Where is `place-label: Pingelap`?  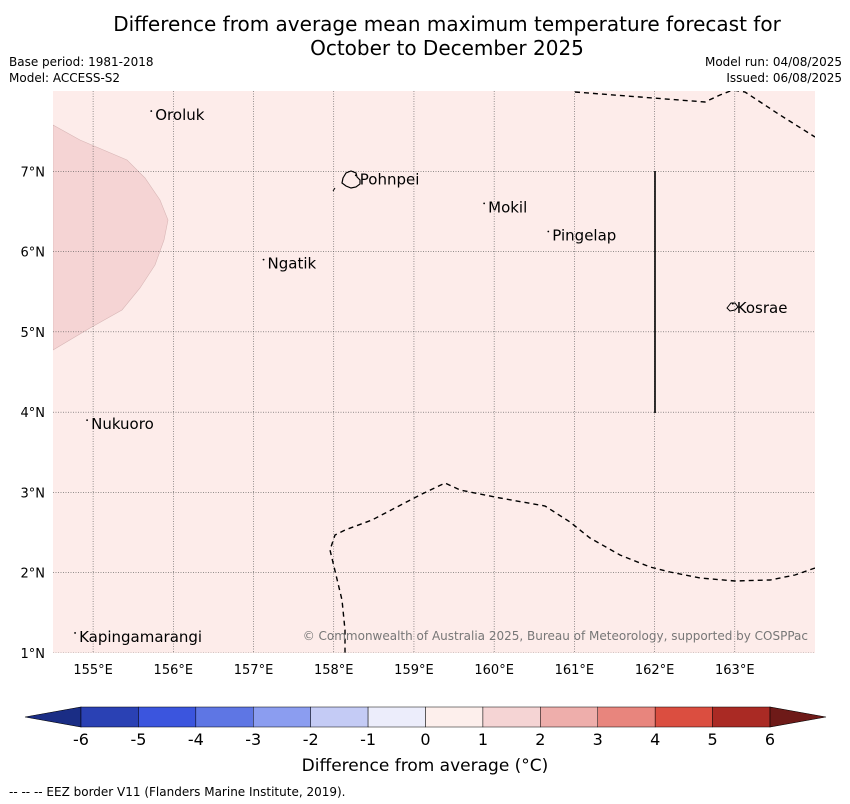 place-label: Pingelap is located at coordinates (584, 236).